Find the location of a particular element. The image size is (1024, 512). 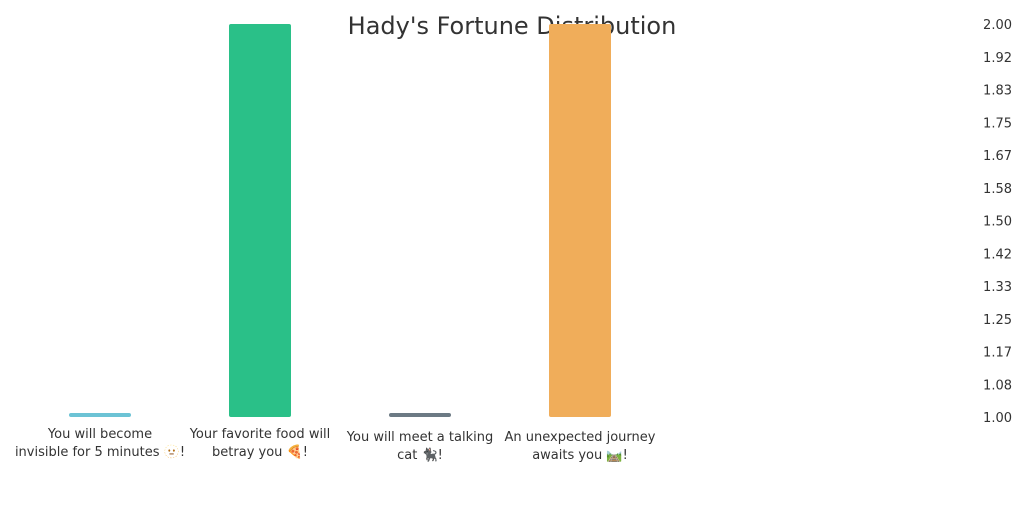

category-label-line: Your favorite food will is located at coordinates (260, 434).